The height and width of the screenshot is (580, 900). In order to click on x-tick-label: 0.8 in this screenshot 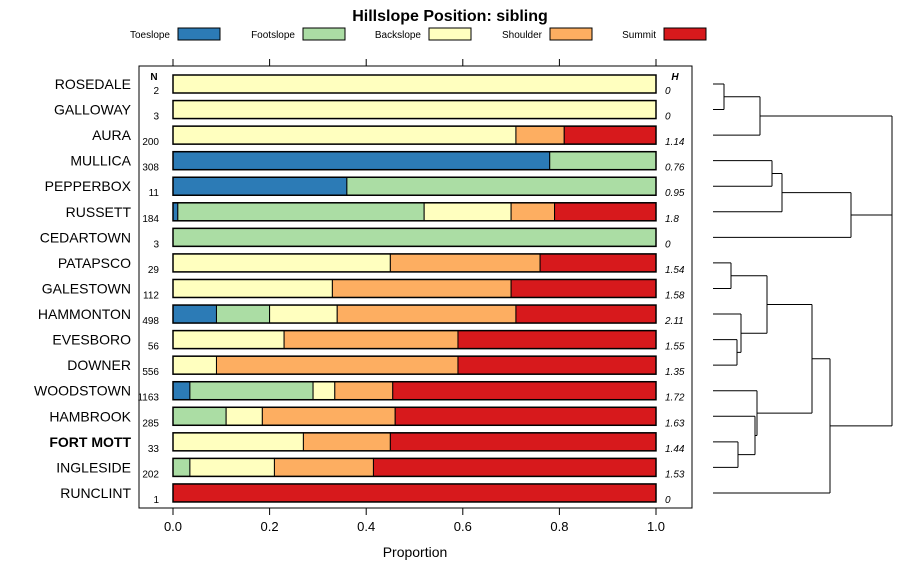, I will do `click(559, 526)`.